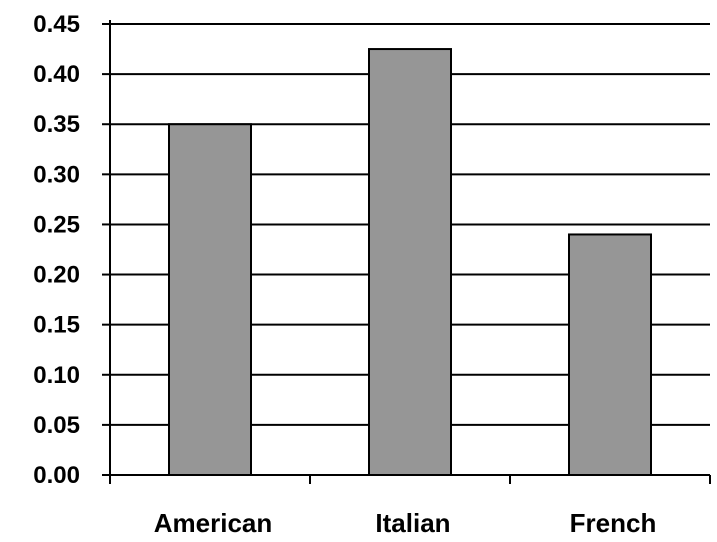  What do you see at coordinates (56, 24) in the screenshot?
I see `y-tick-label: 0.45` at bounding box center [56, 24].